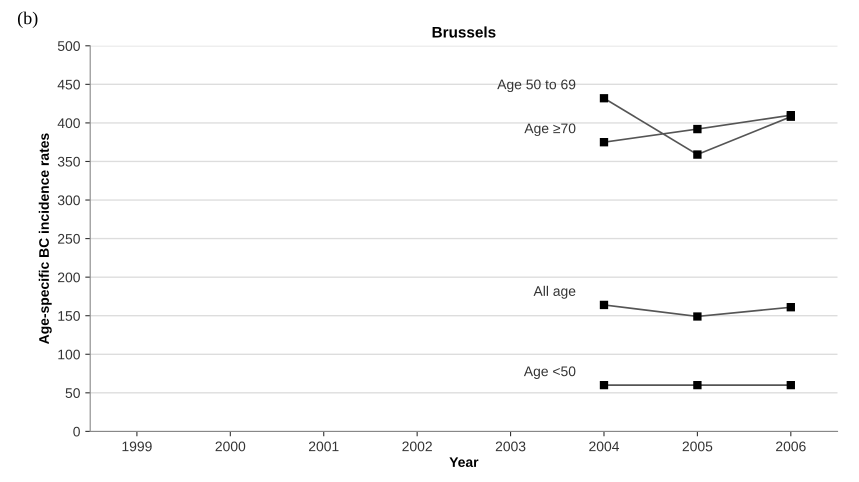 This screenshot has height=482, width=859. What do you see at coordinates (76, 431) in the screenshot?
I see `y-tick-label: 0` at bounding box center [76, 431].